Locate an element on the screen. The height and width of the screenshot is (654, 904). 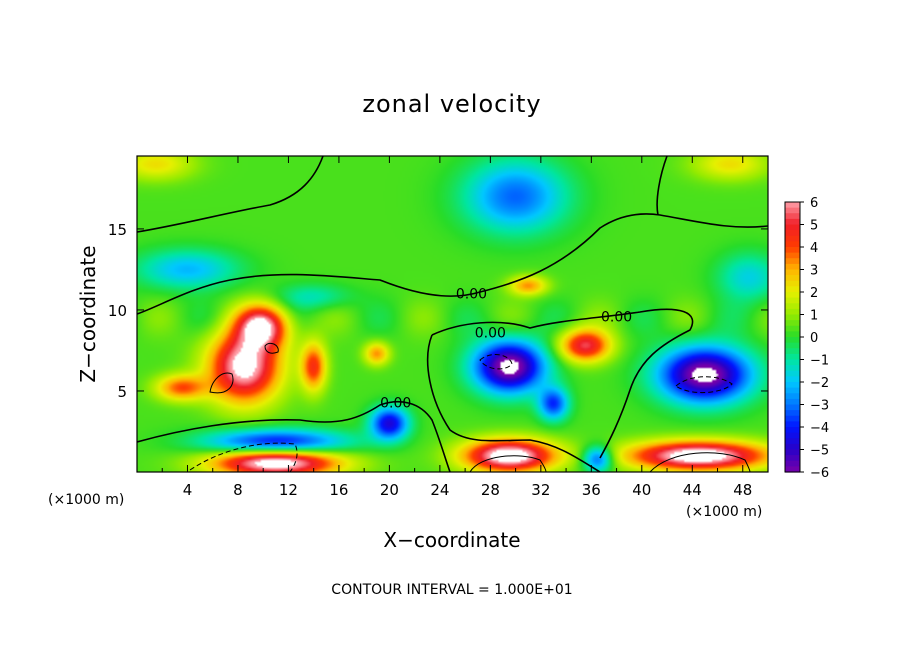
zero-contour-lower is located at coordinates (294, 436).